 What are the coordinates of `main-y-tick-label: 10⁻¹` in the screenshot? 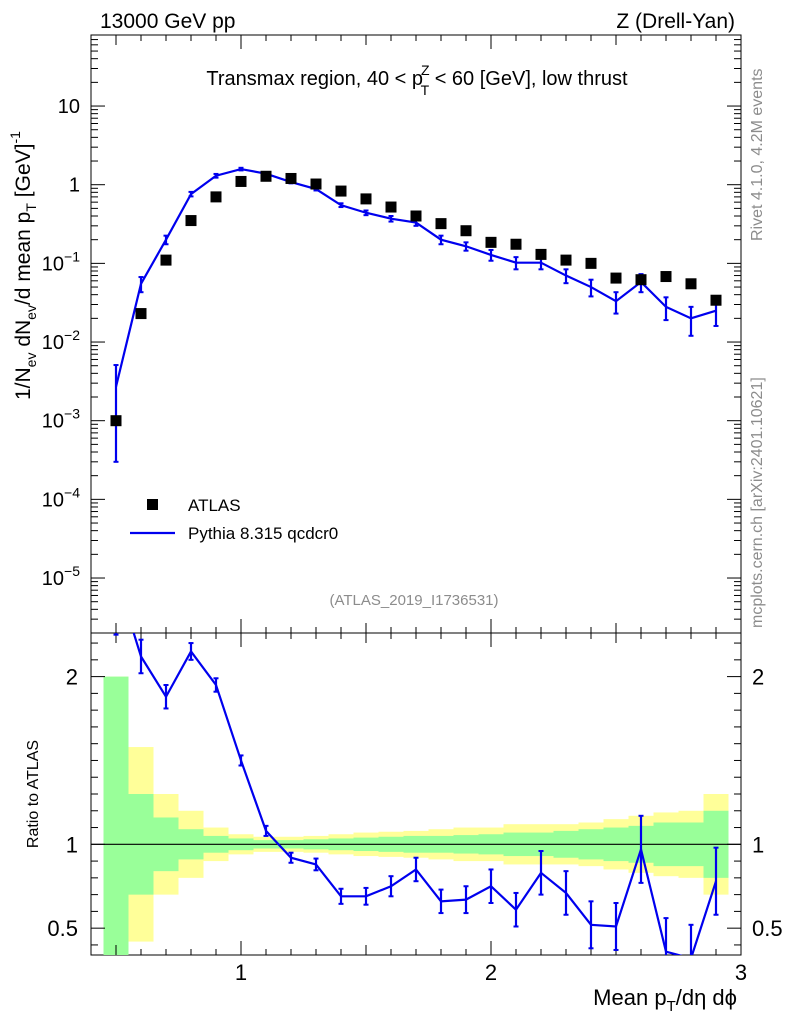 It's located at (61, 261).